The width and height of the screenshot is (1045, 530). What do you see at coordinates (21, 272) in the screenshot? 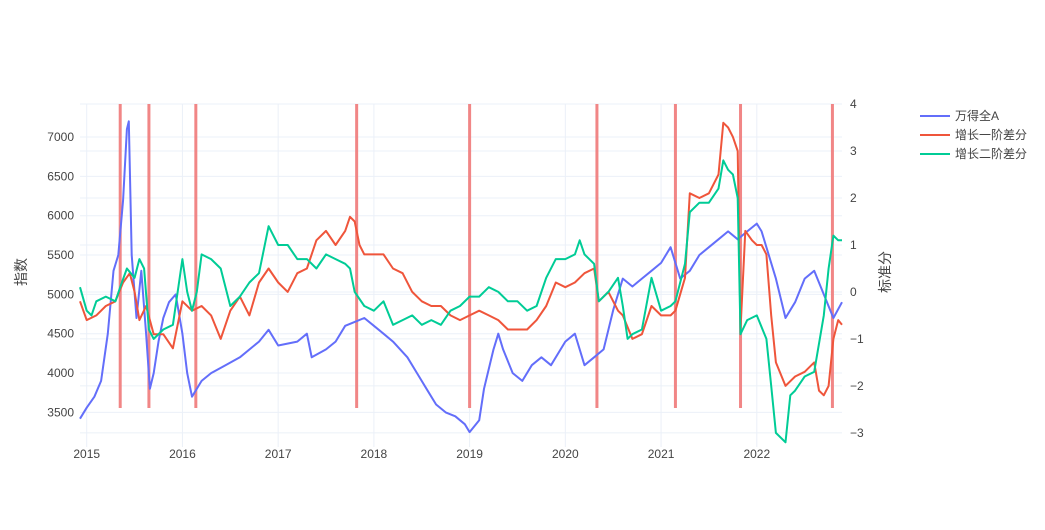
I see `y-axis-left-title: 指数` at bounding box center [21, 272].